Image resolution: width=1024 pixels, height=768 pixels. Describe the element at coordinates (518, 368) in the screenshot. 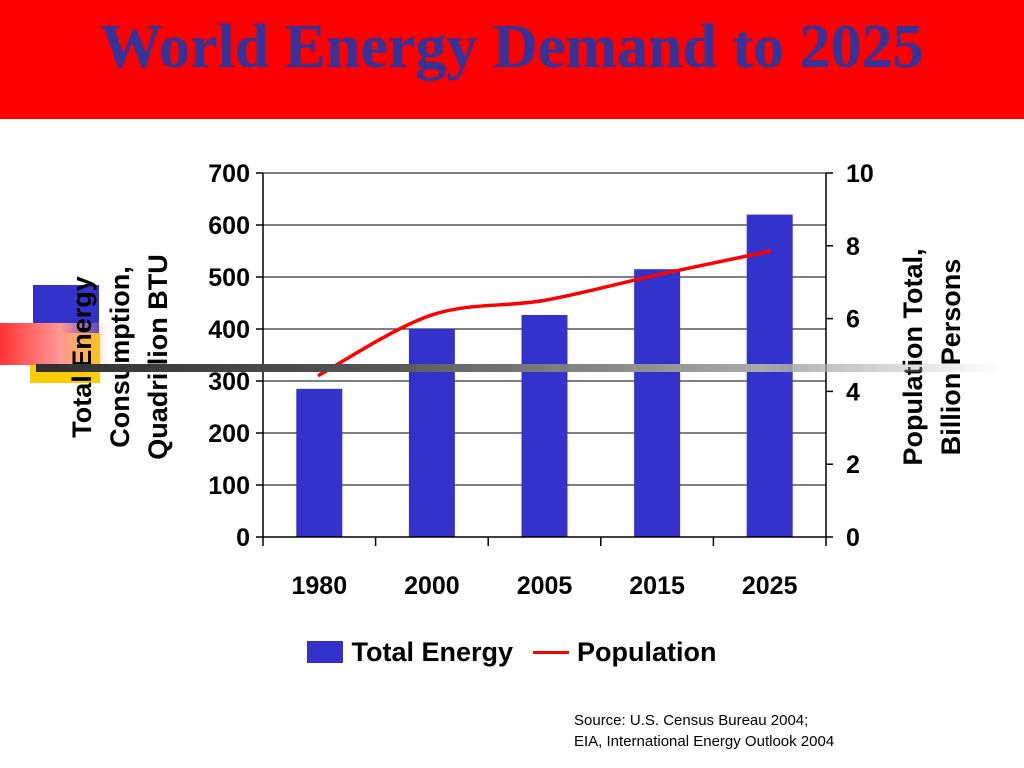

I see `decor-horizontal-line` at that location.